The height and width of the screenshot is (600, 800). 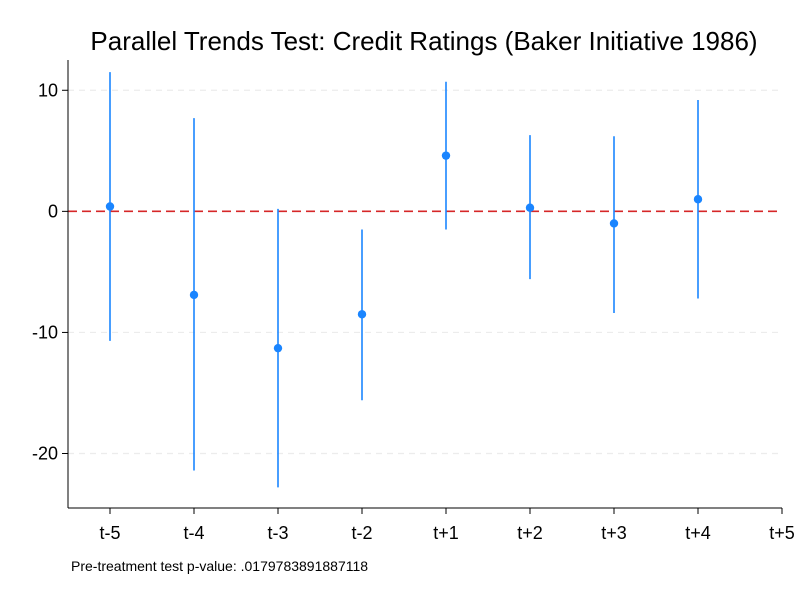 What do you see at coordinates (361, 533) in the screenshot?
I see `x-tick-label: t-2` at bounding box center [361, 533].